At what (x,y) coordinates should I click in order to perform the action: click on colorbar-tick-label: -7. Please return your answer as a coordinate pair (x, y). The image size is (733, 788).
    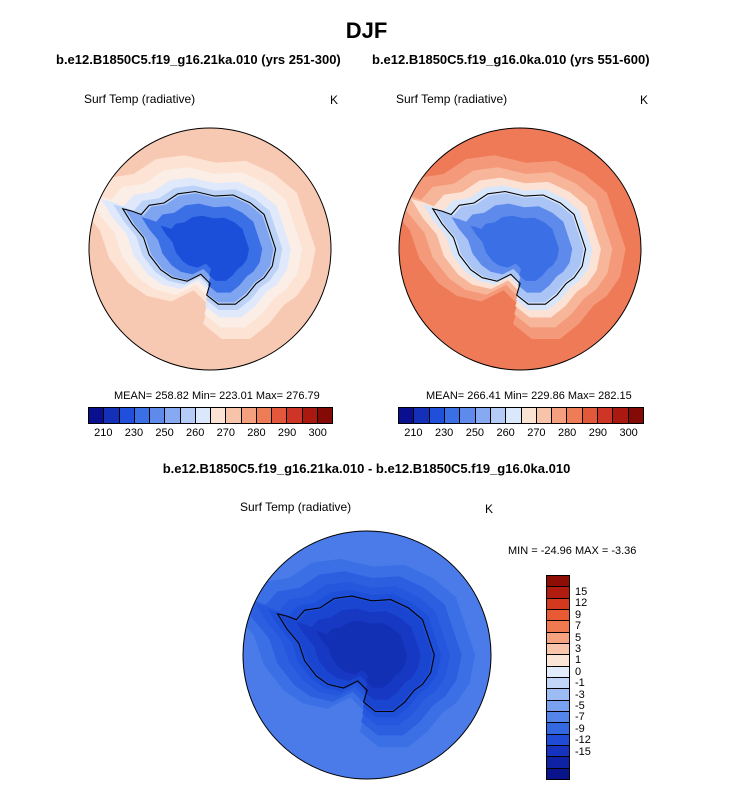
    Looking at the image, I should click on (580, 717).